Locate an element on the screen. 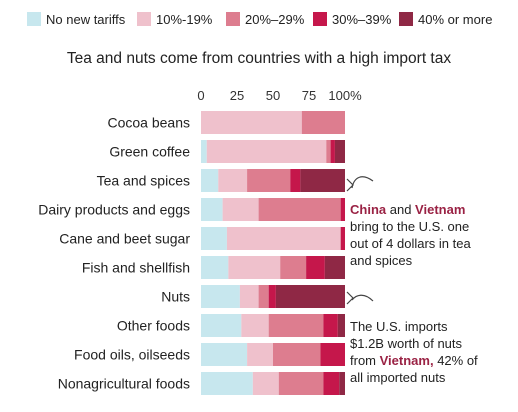 Image resolution: width=518 pixels, height=412 pixels. x-tick-label: 0 is located at coordinates (200, 95).